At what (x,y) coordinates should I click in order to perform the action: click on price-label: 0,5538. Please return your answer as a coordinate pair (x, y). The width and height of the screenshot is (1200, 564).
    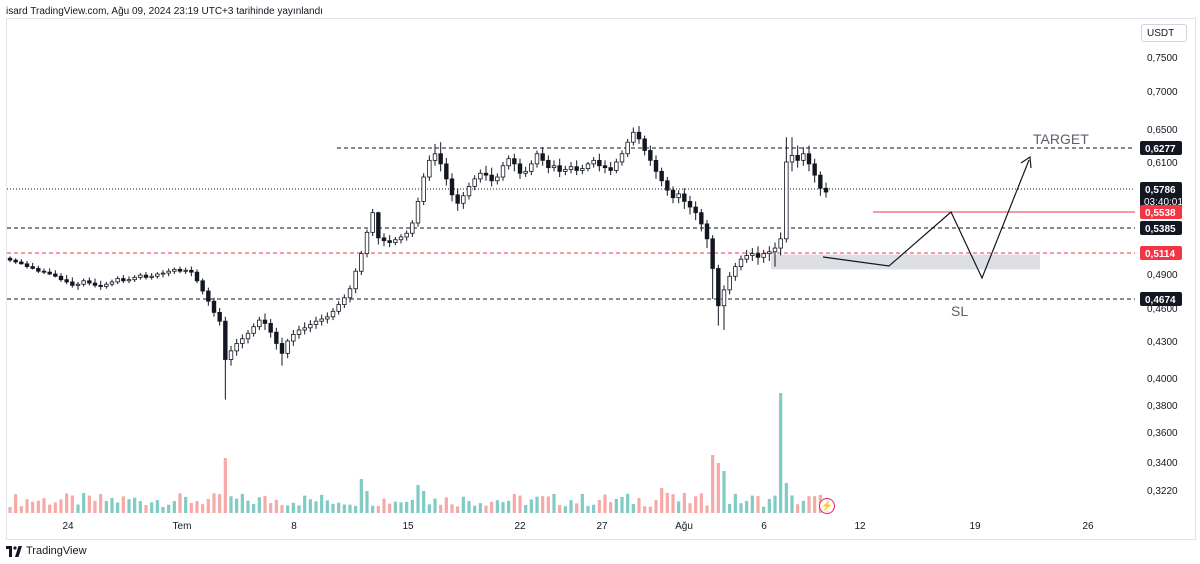
    Looking at the image, I should click on (1160, 213).